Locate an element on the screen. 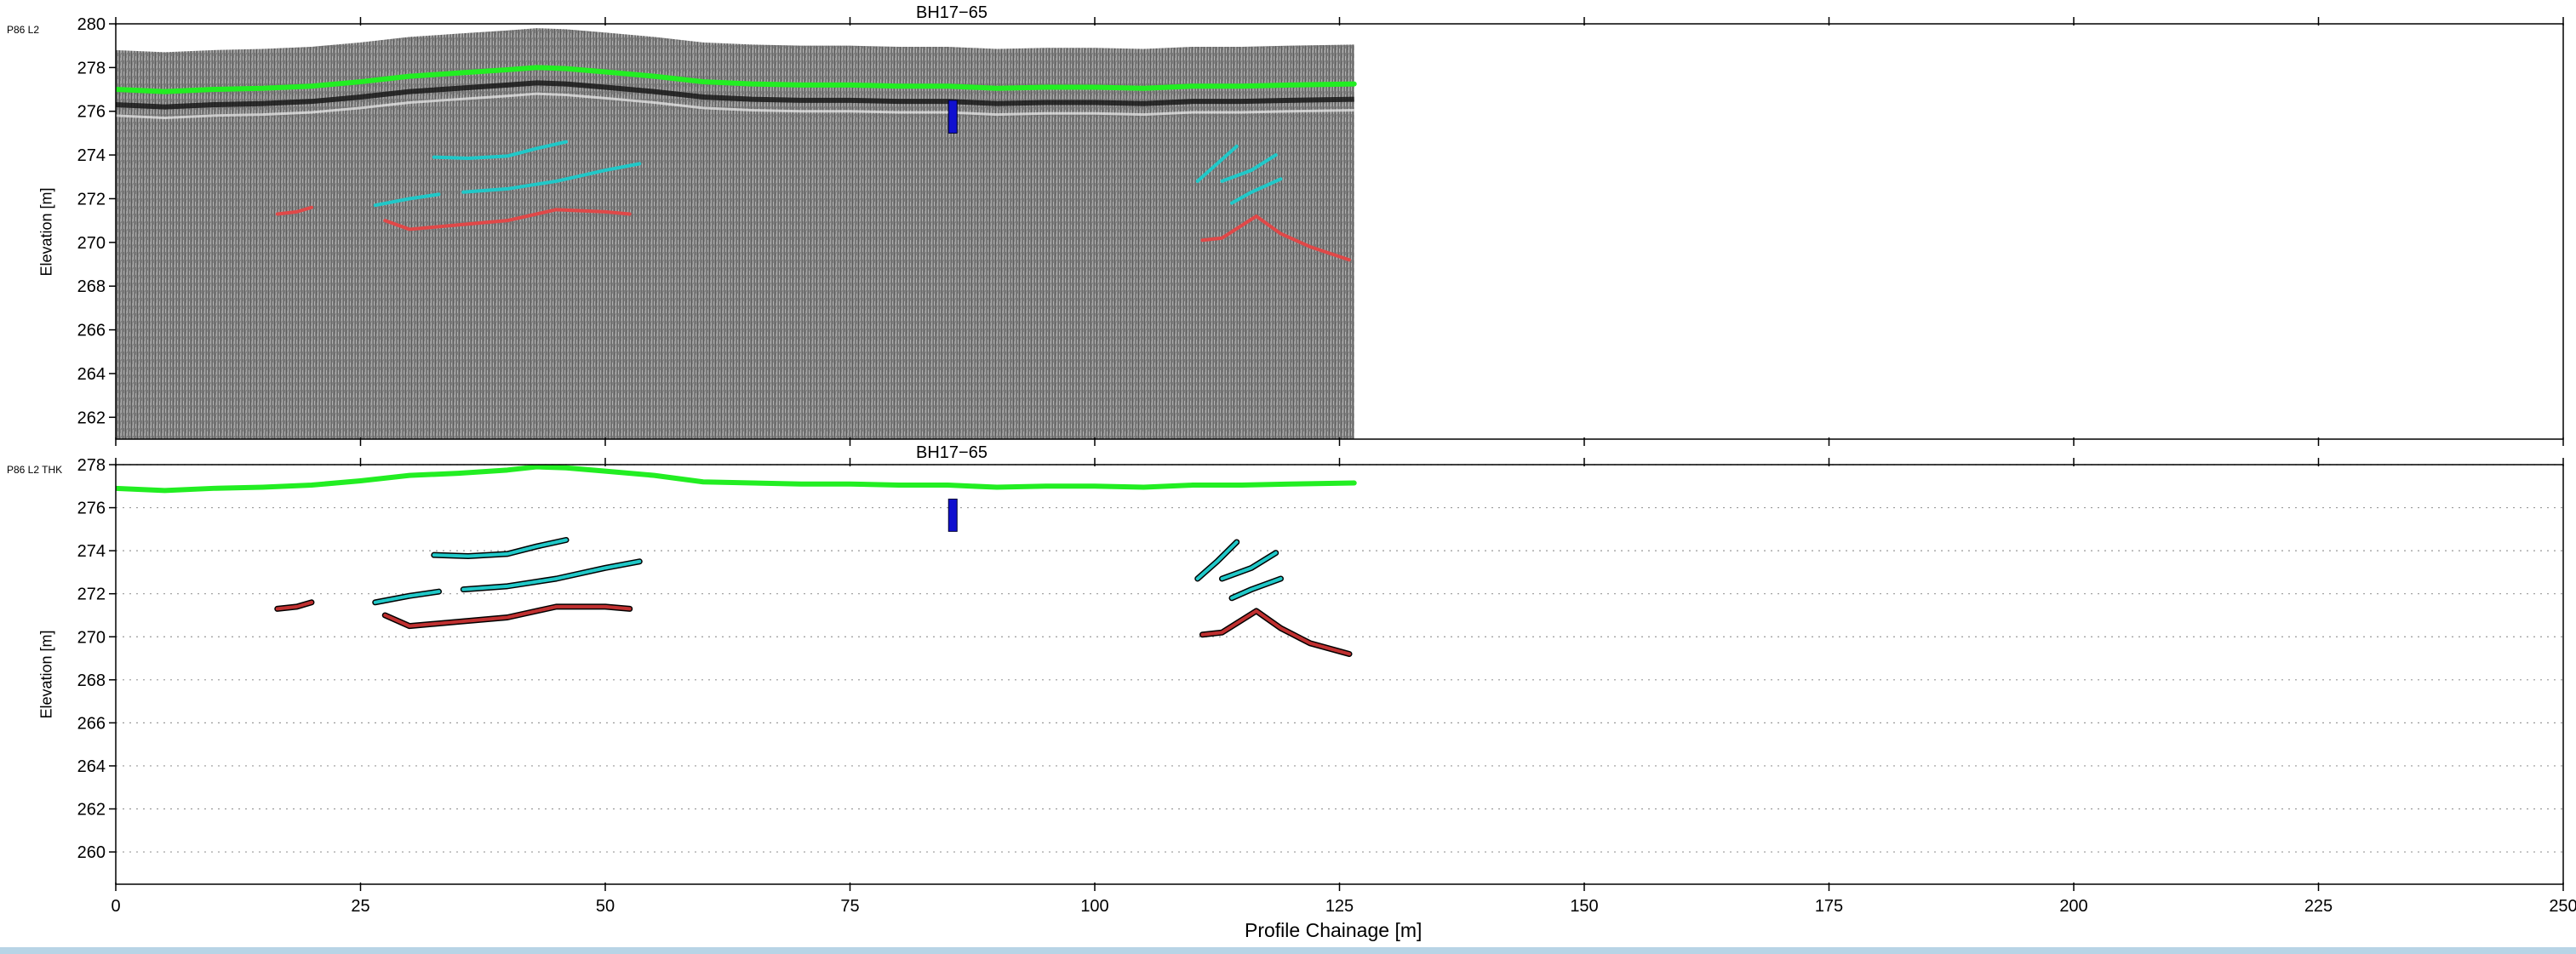 The height and width of the screenshot is (954, 2576). x-tick-label: 50 is located at coordinates (606, 907).